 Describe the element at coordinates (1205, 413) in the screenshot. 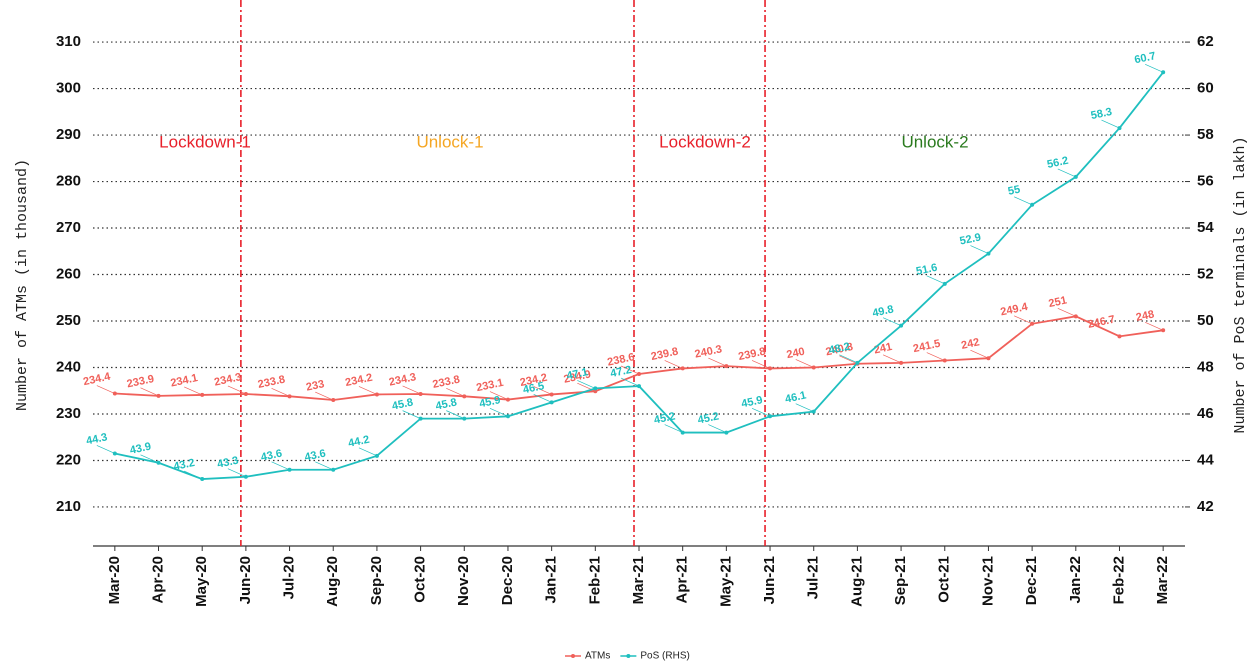

I see `y2-tick-label: 46` at that location.